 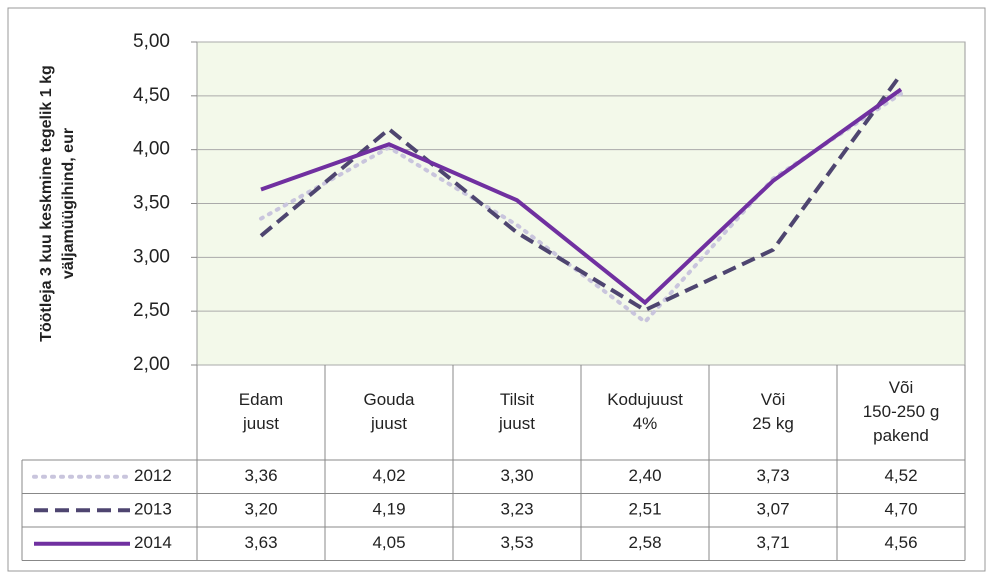 I want to click on table-value: 2,51, so click(x=644, y=509).